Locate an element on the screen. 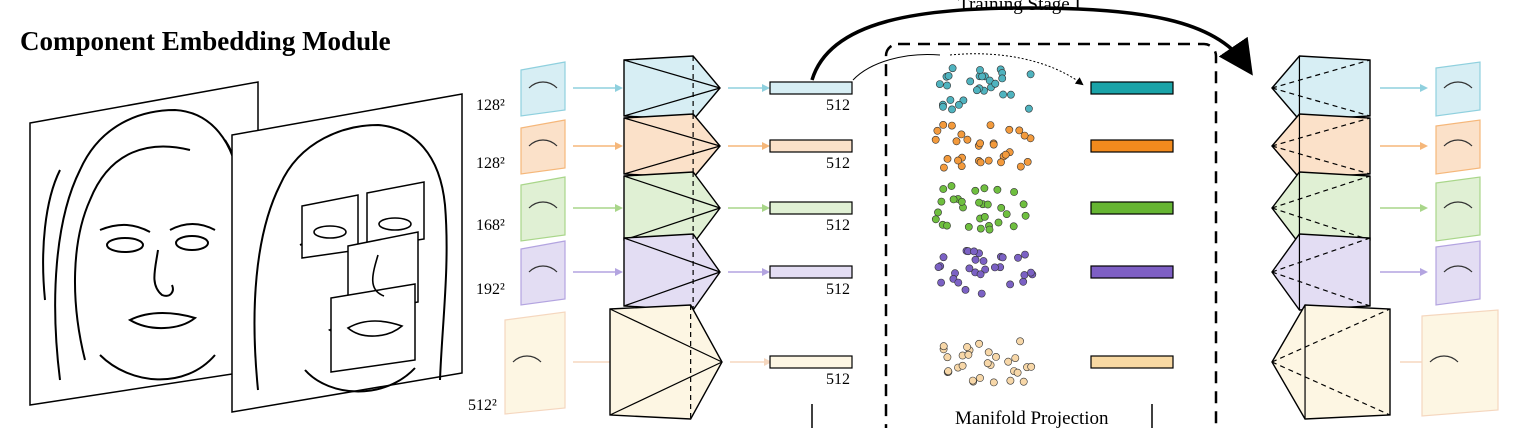 The width and height of the screenshot is (1517, 428). training-stage-label: Training Stage I is located at coordinates (1019, 7).